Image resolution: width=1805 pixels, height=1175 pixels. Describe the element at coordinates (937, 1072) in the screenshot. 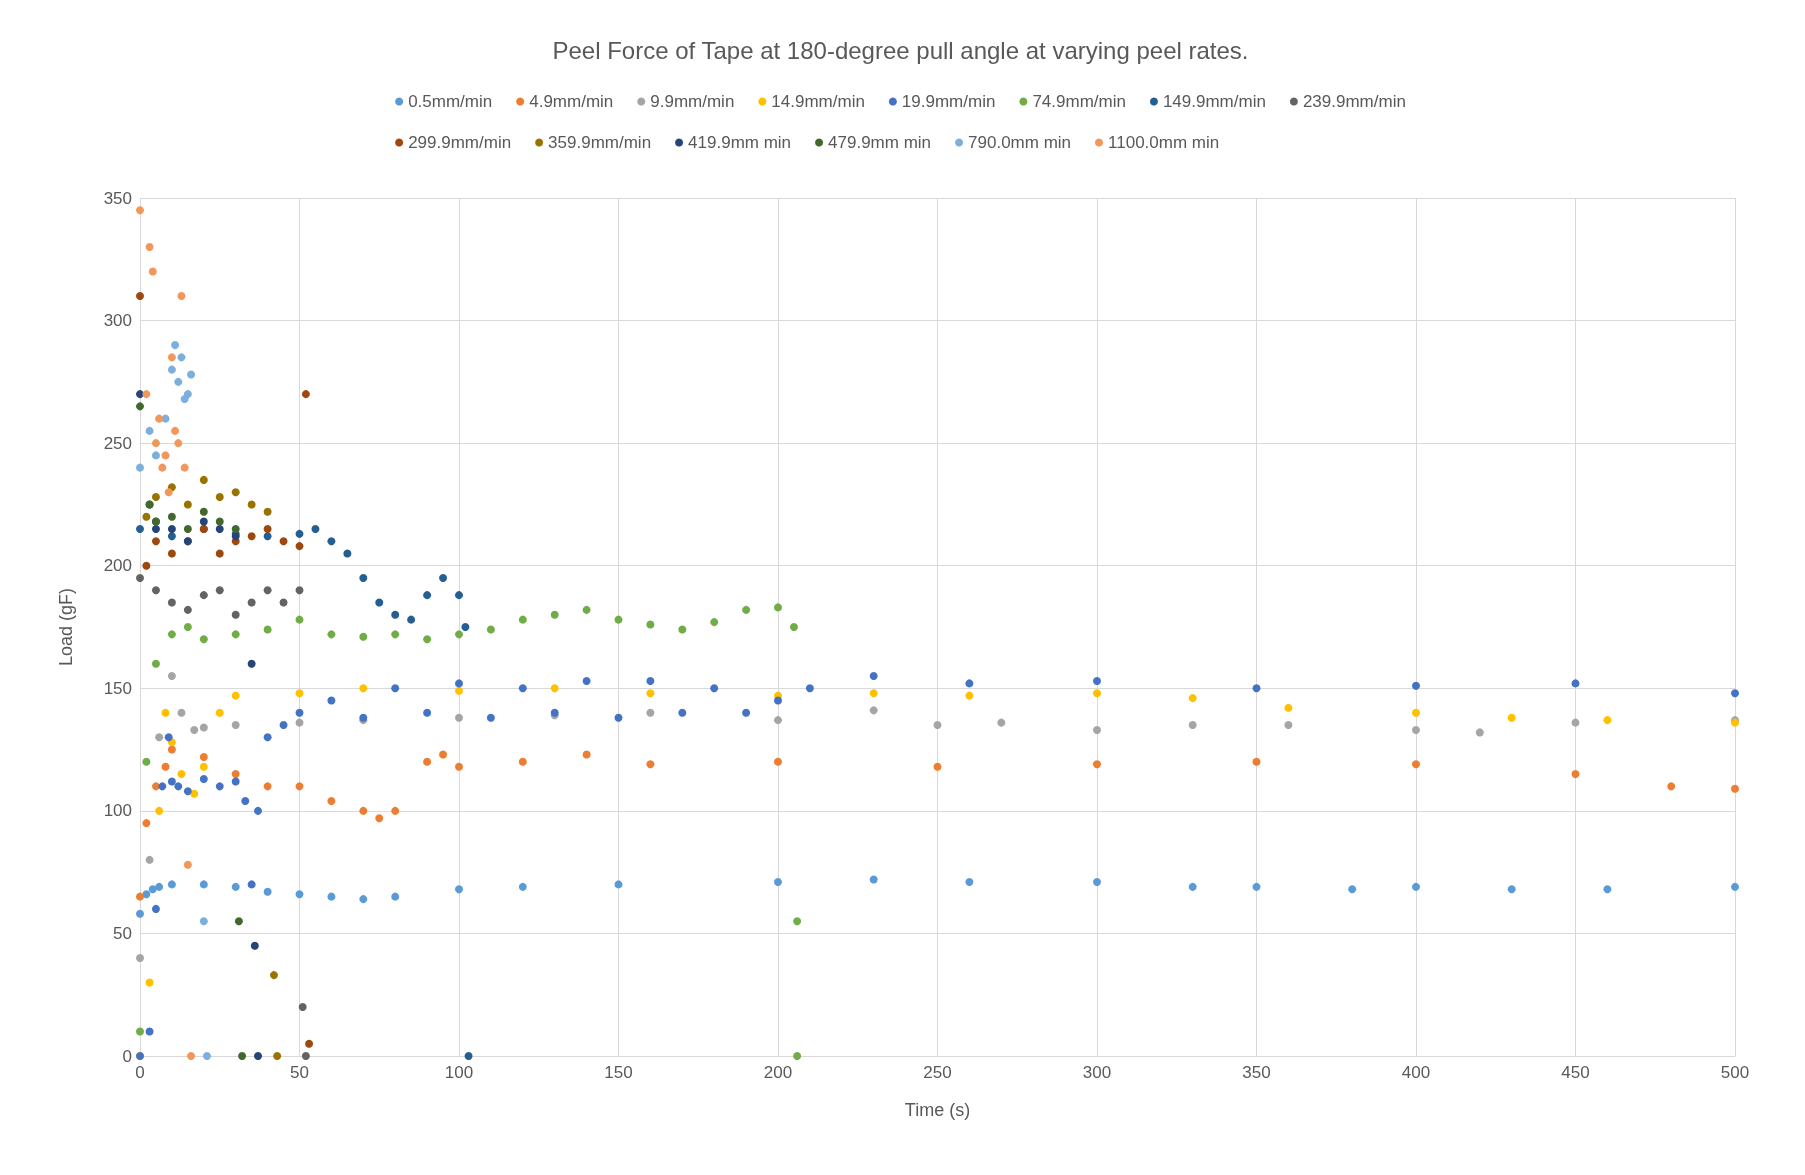

I see `x-tick-label: 250` at that location.